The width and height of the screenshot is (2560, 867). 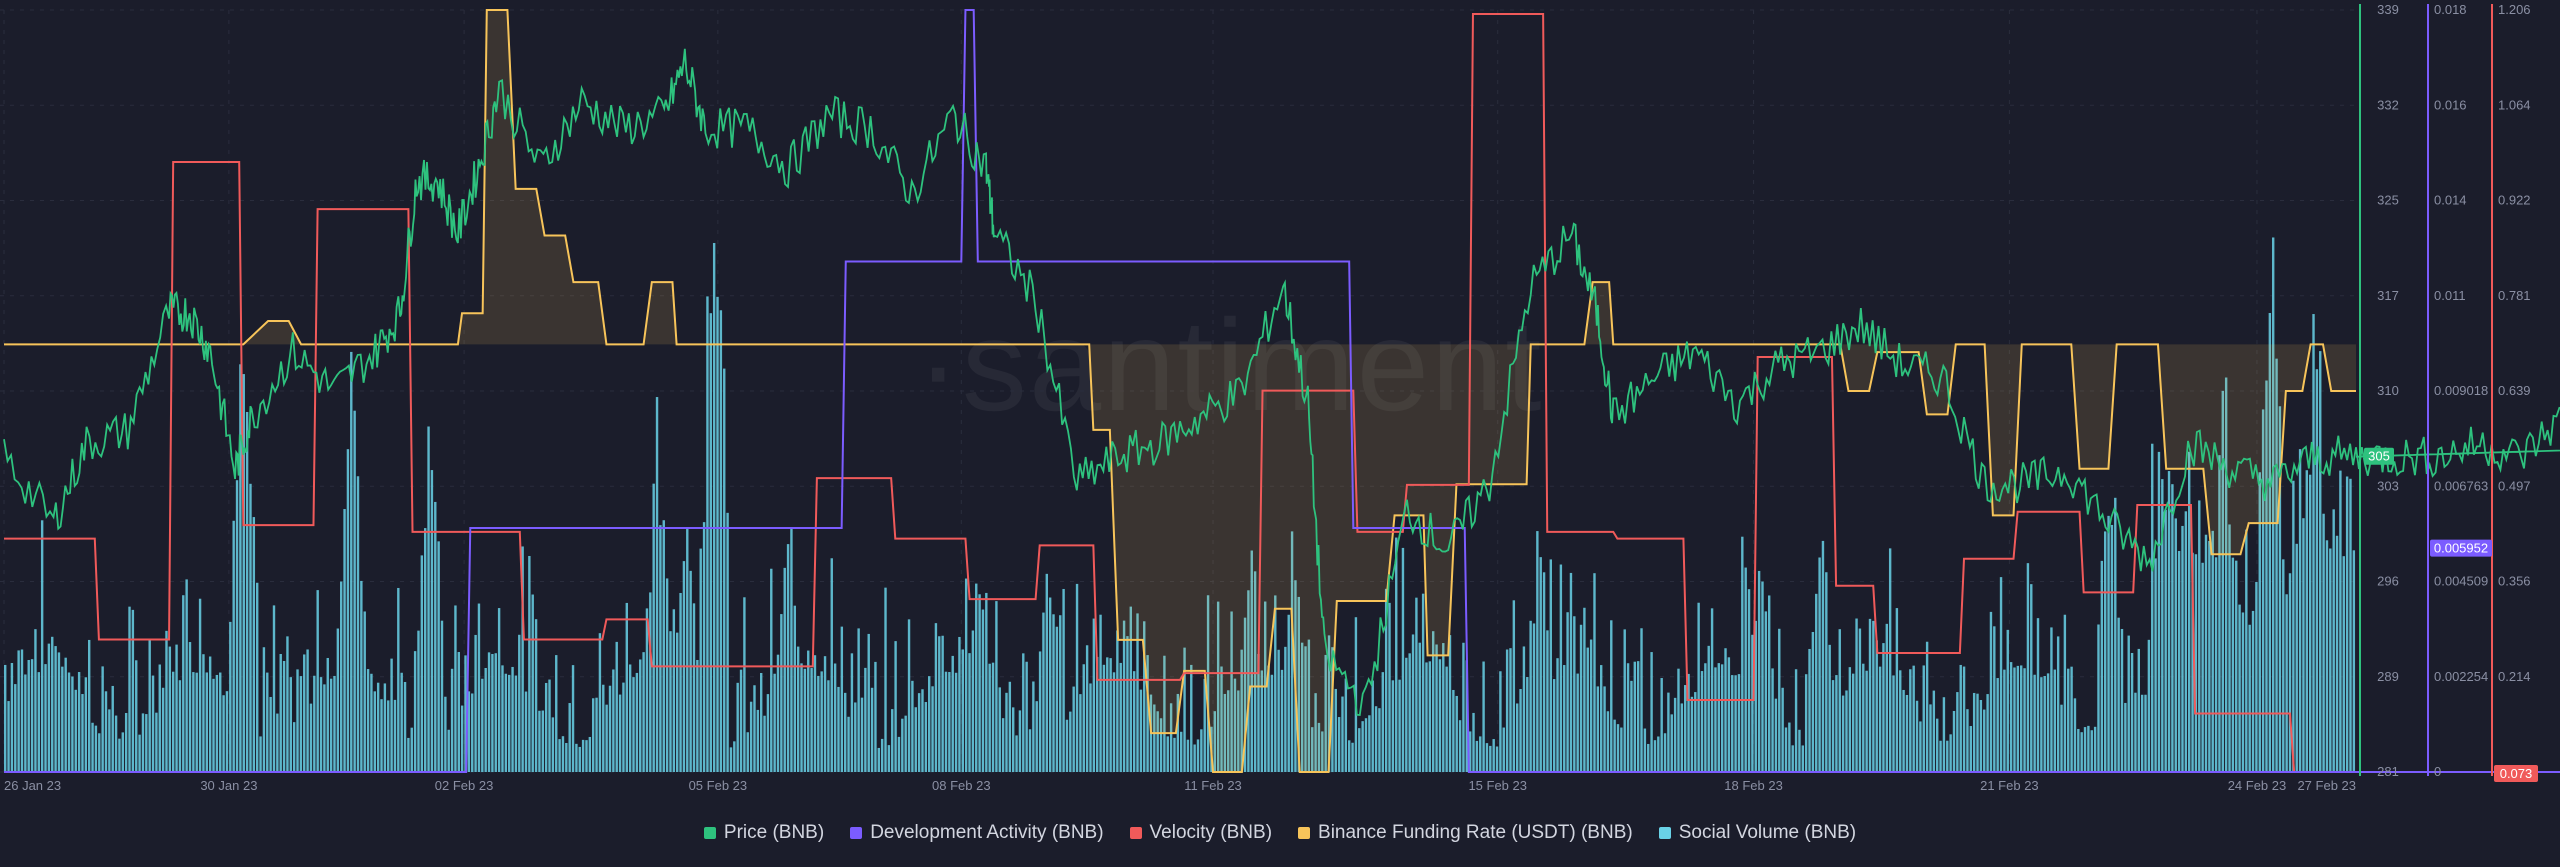 I want to click on legend-item-social: Social Volume (BNB), so click(x=1757, y=833).